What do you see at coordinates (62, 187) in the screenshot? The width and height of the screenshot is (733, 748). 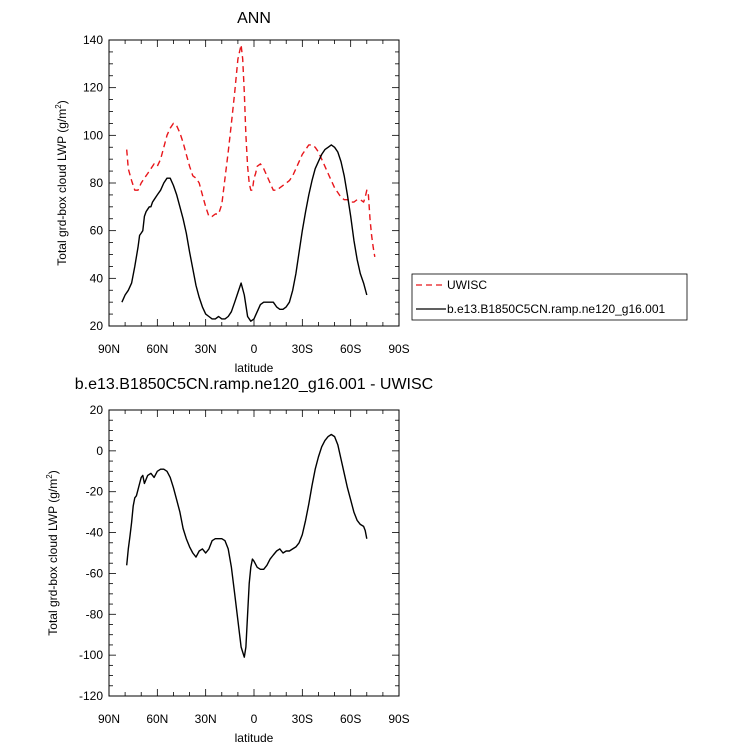 I see `top-y-axis-label-main: Total grd-box cloud LWP (g/m` at bounding box center [62, 187].